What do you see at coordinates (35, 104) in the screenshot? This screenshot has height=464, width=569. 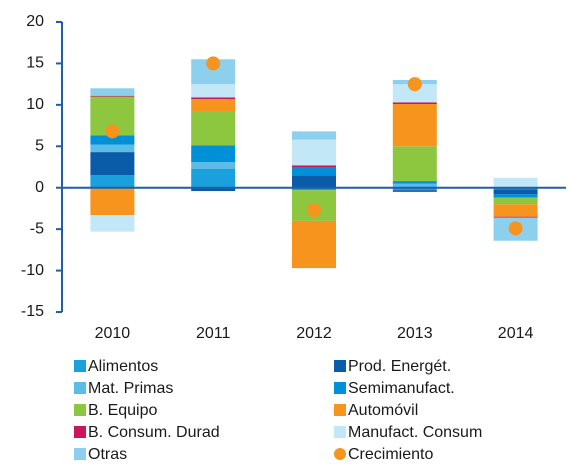 I see `y-tick-label: 10` at bounding box center [35, 104].